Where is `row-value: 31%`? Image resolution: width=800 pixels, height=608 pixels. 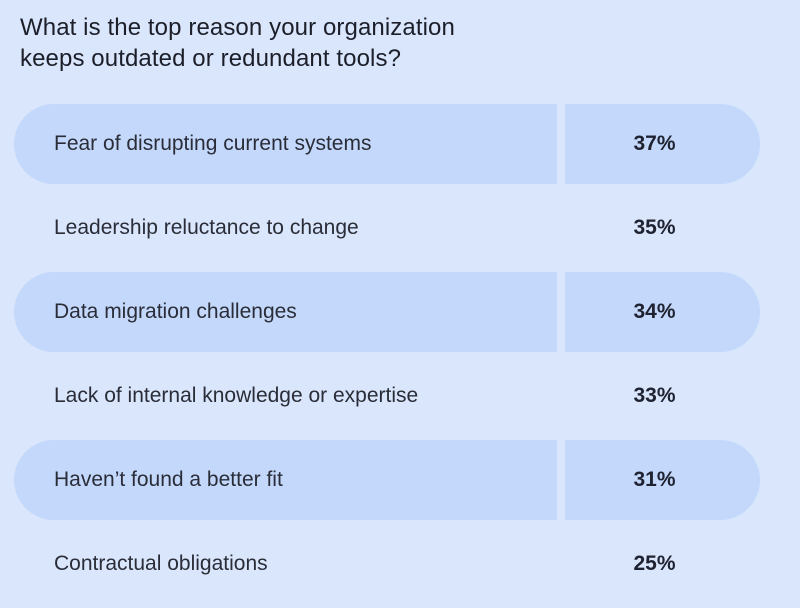
row-value: 31% is located at coordinates (654, 479).